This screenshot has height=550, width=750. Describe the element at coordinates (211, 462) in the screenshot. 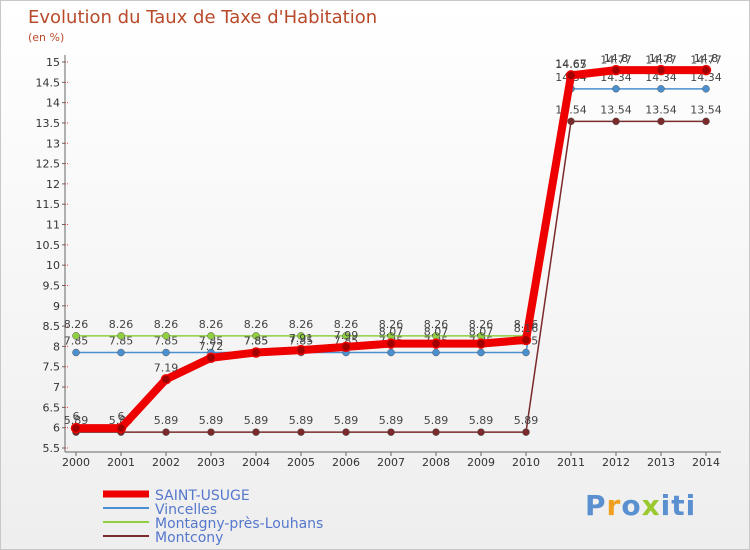

I see `x-tick-label: 2003` at that location.